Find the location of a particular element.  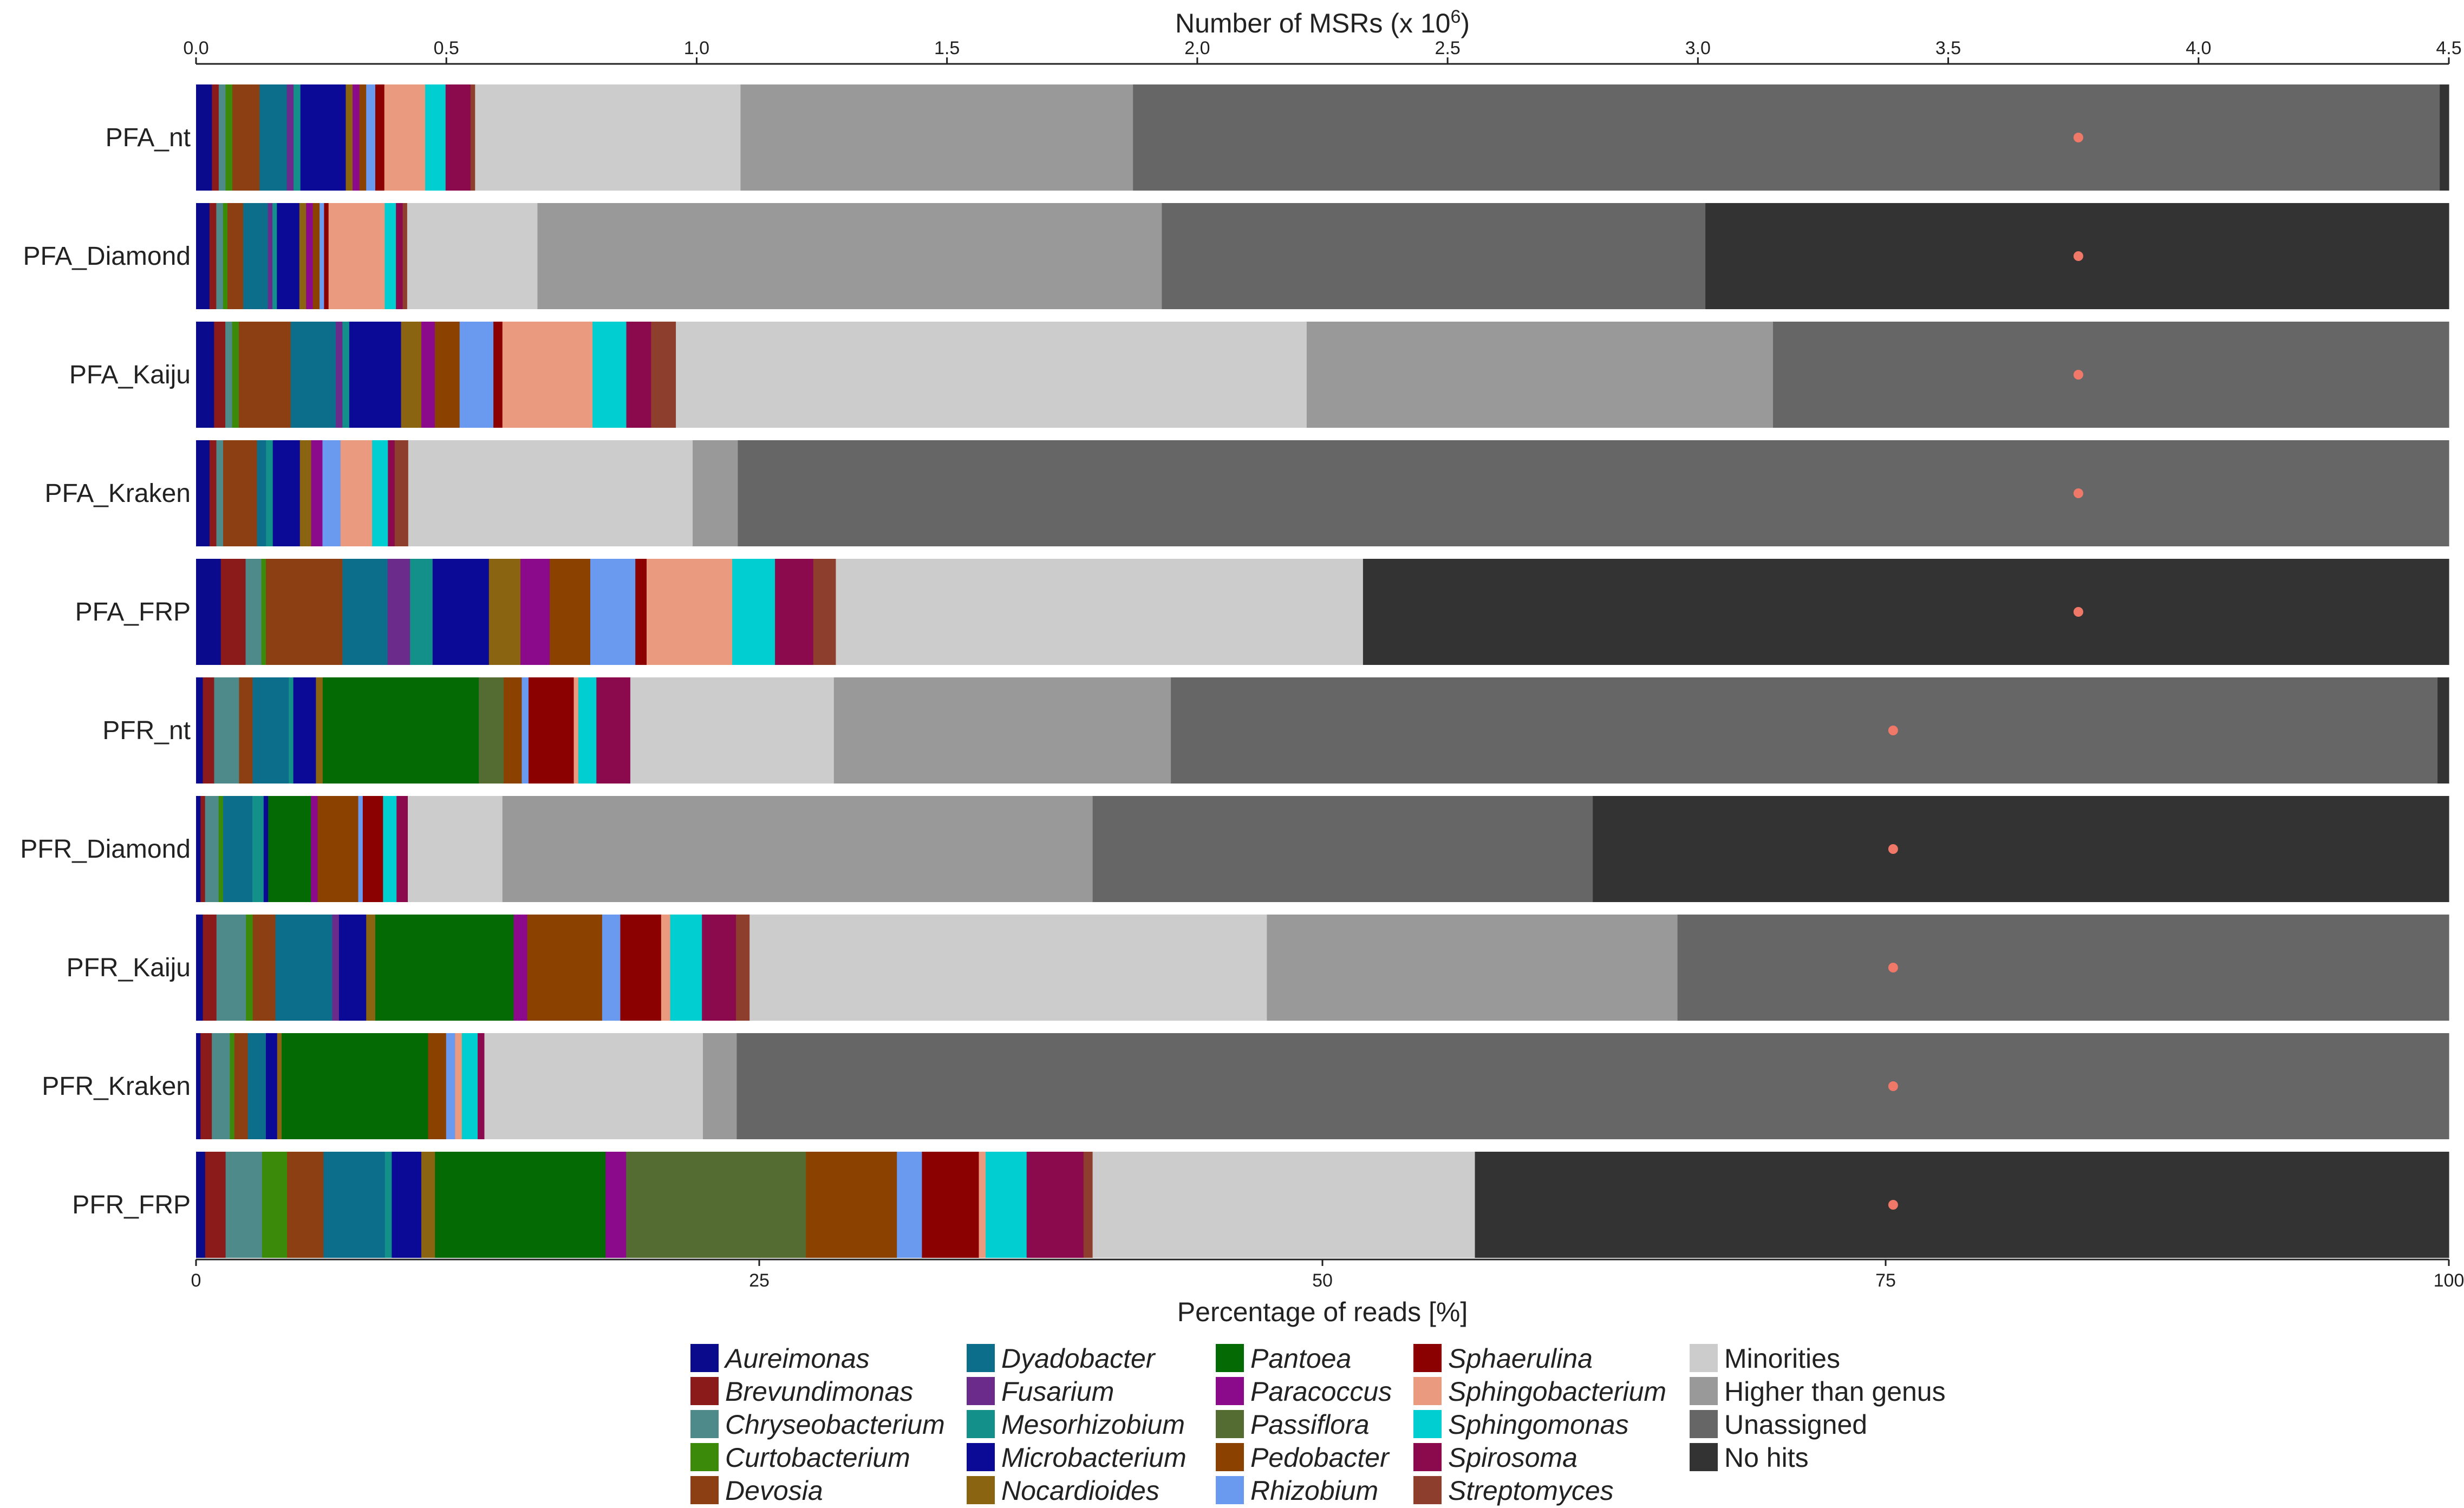

legend-item-nocardioides: Nocardioides is located at coordinates (1063, 1491).